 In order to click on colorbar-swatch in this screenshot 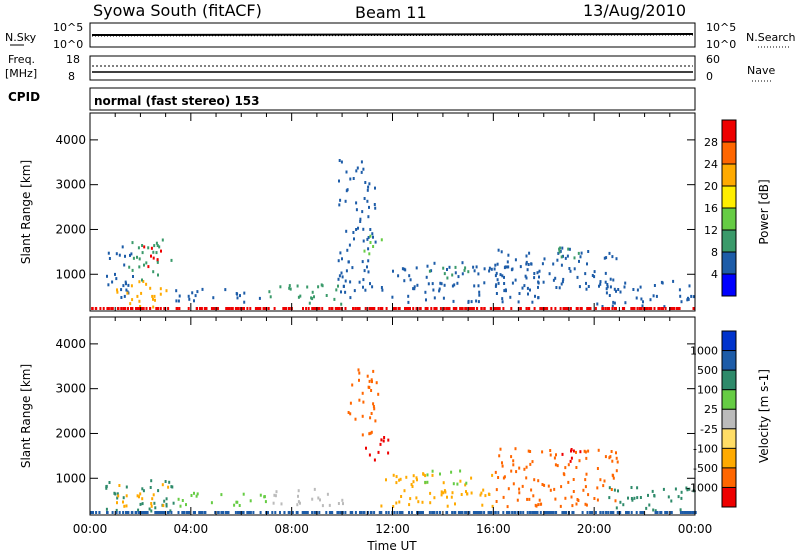, I will do `click(729, 219)`.